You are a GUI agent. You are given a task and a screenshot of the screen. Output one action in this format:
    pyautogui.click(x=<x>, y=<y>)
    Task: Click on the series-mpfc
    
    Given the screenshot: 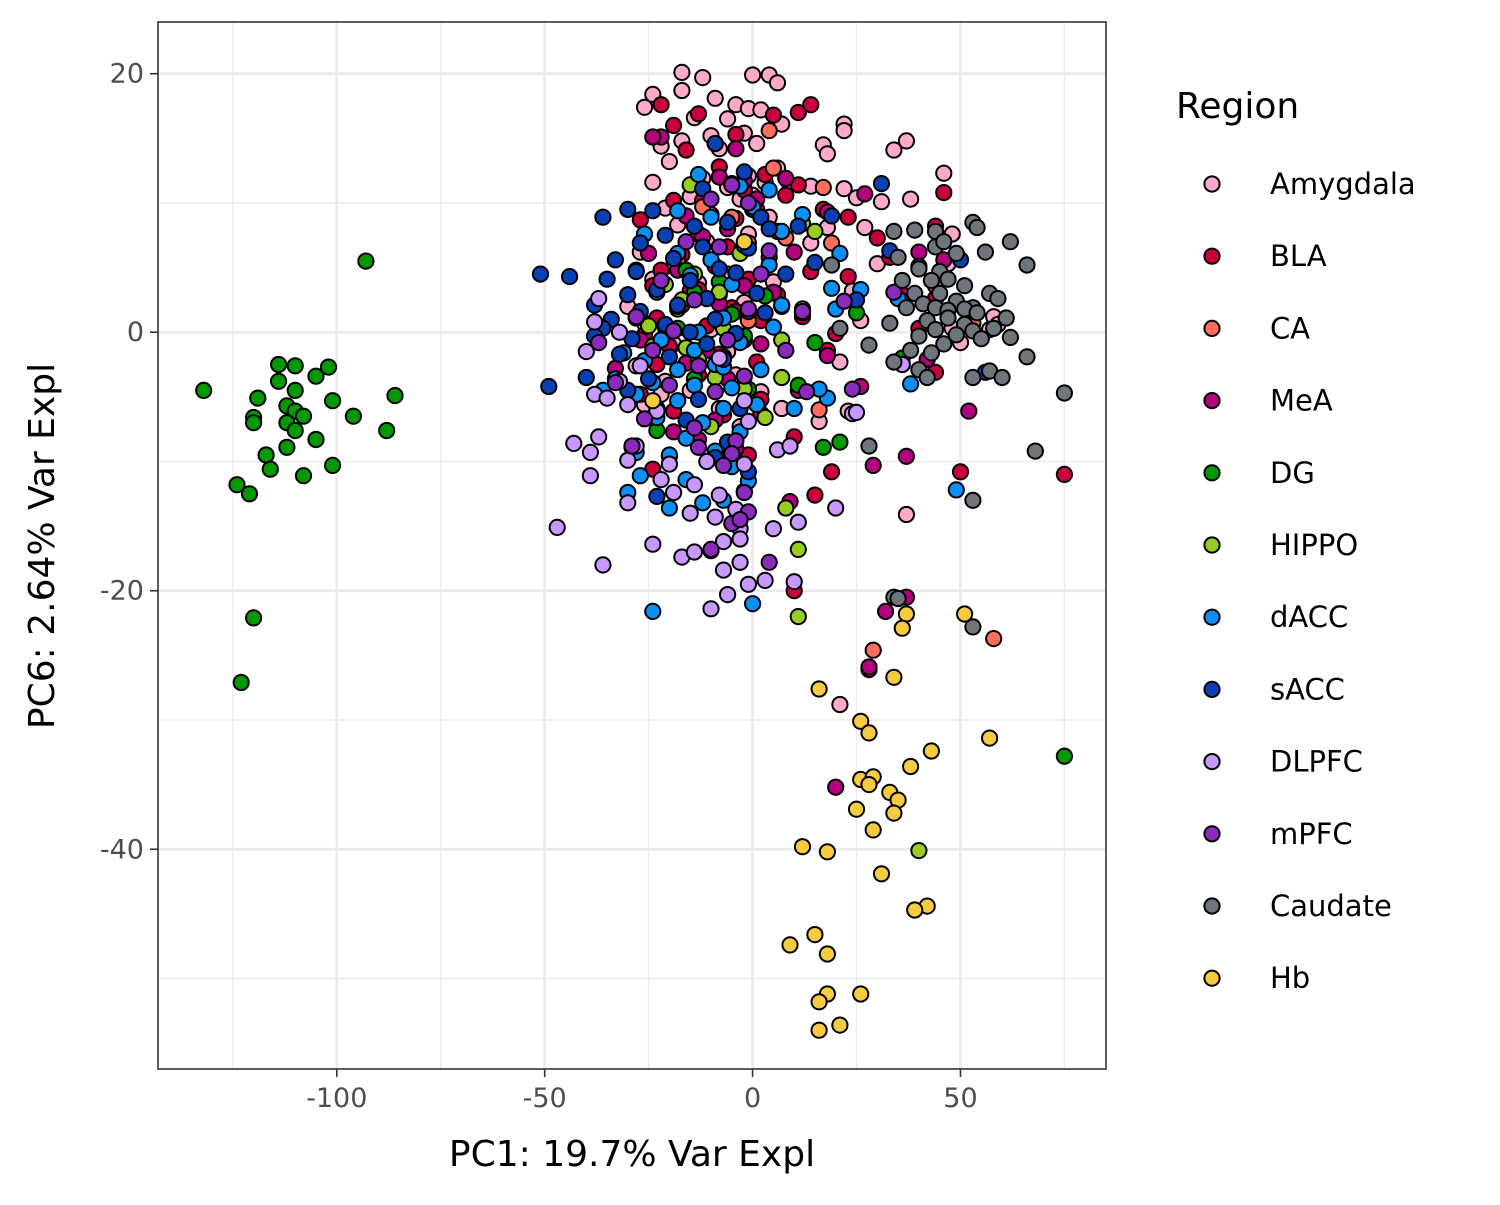 What is the action you would take?
    pyautogui.click(x=746, y=373)
    